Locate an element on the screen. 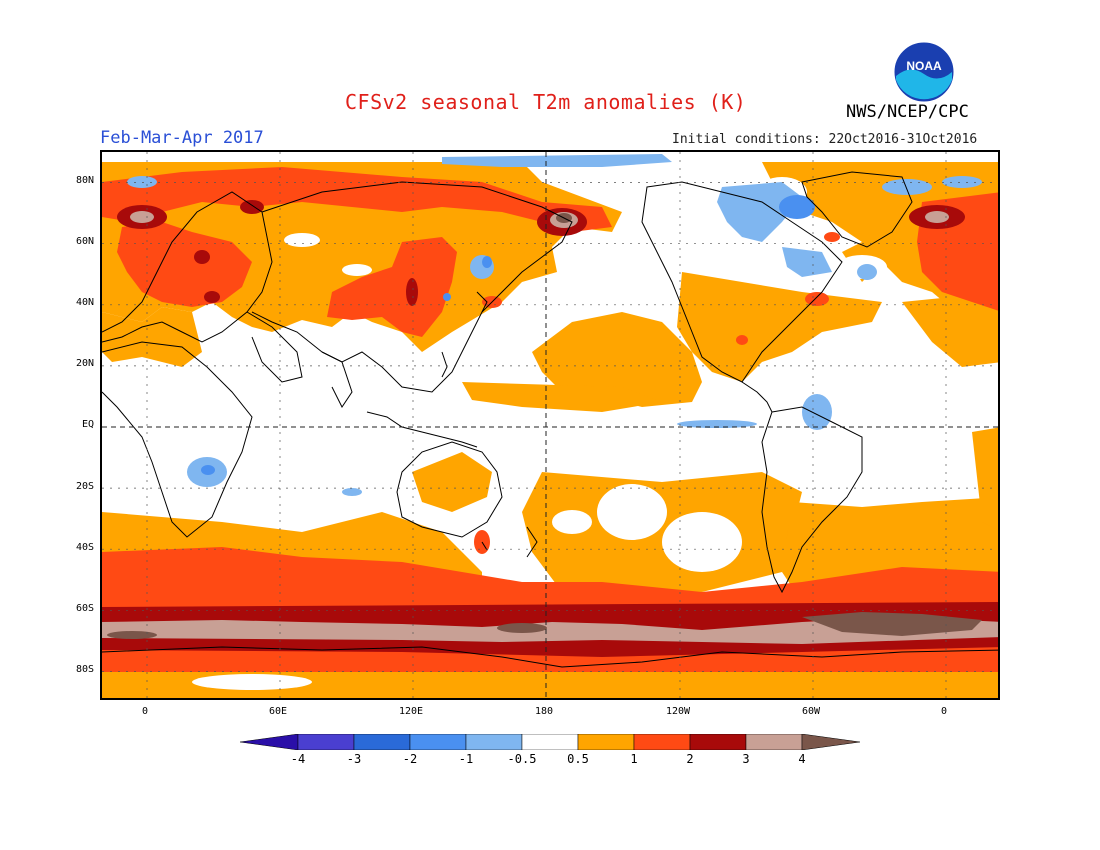  logo-text: NOAA is located at coordinates (924, 66).